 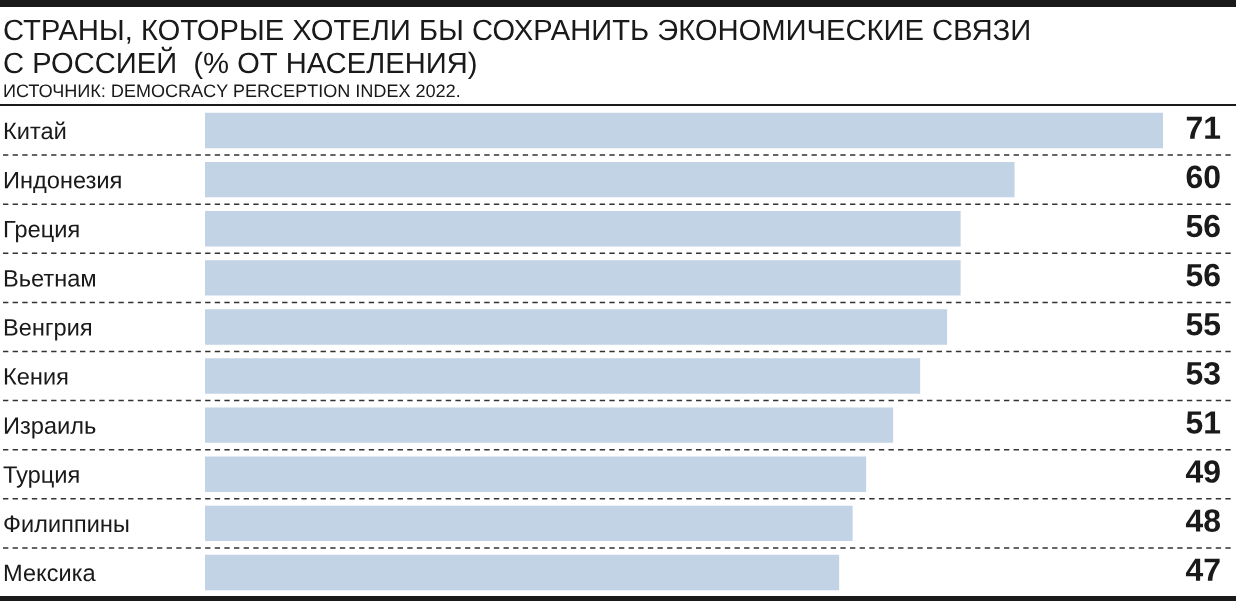 I want to click on y-tick-label: Мексика, so click(x=50, y=573).